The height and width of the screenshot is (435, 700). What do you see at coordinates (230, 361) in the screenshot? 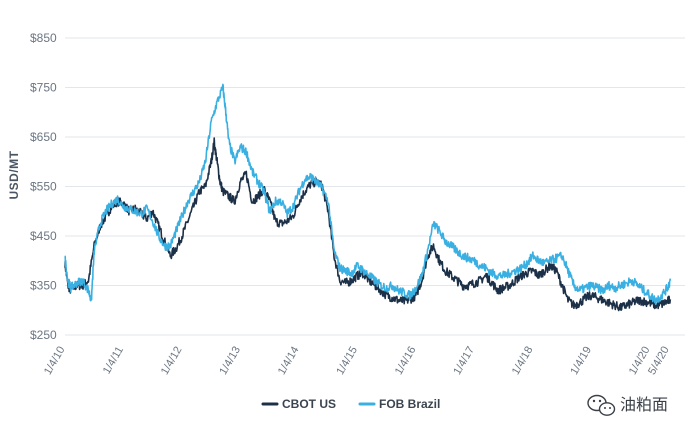
I see `x-tick-label: 1/4/13` at bounding box center [230, 361].